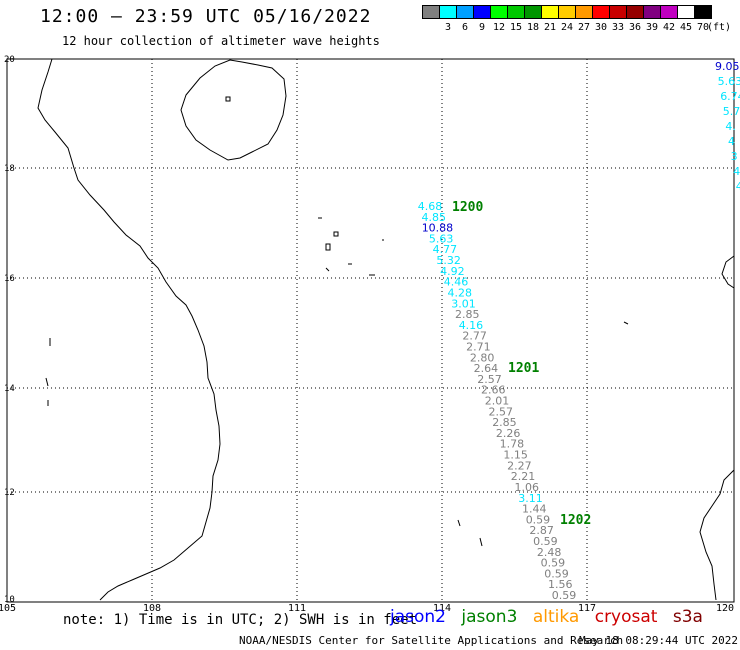 Image resolution: width=740 pixels, height=650 pixels. What do you see at coordinates (9, 279) in the screenshot?
I see `y-tick-label: 16` at bounding box center [9, 279].